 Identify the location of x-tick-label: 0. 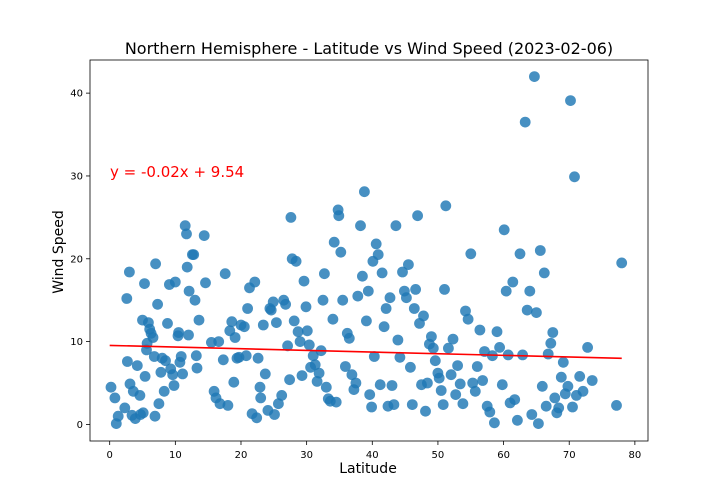
(110, 455).